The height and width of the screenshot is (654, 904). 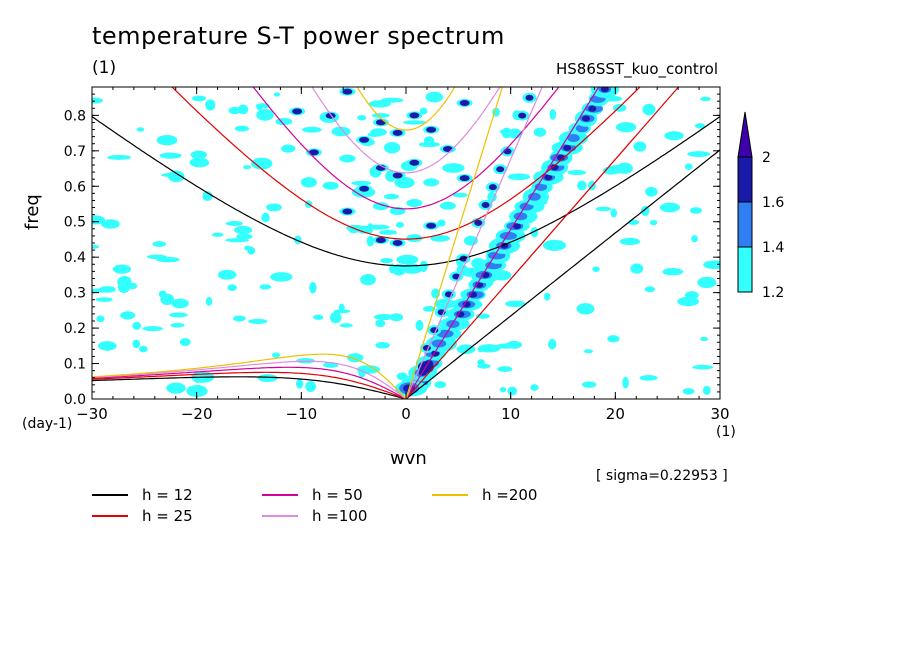 I want to click on legend-h12: h = 12, so click(x=142, y=495).